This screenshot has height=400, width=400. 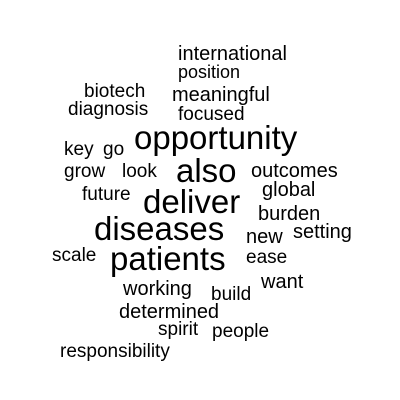 What do you see at coordinates (294, 171) in the screenshot?
I see `word-outcomes: outcomes` at bounding box center [294, 171].